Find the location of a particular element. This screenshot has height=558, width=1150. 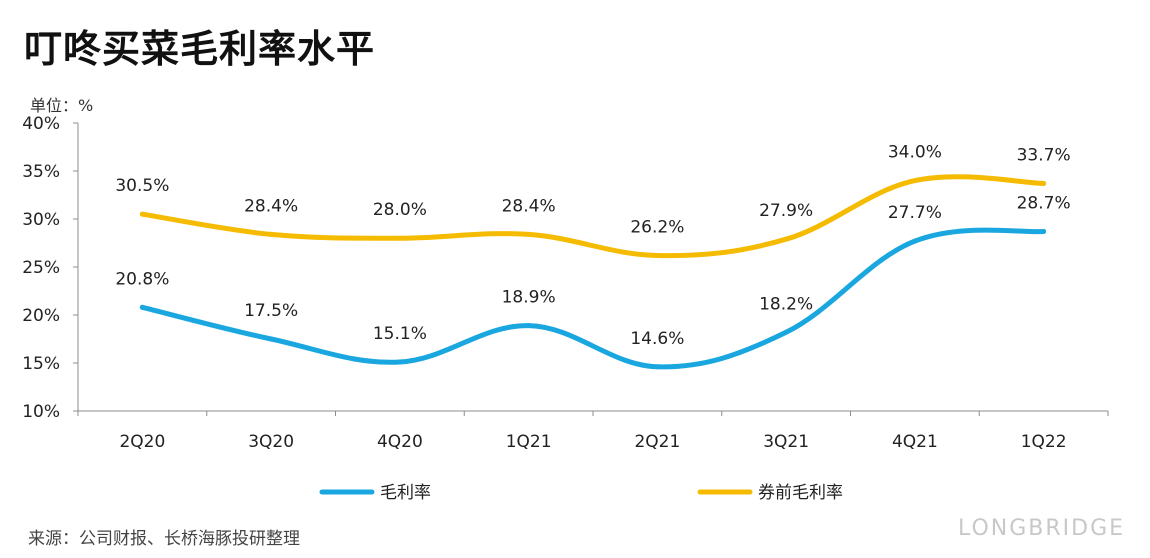

data-label: 18.9% is located at coordinates (529, 298).